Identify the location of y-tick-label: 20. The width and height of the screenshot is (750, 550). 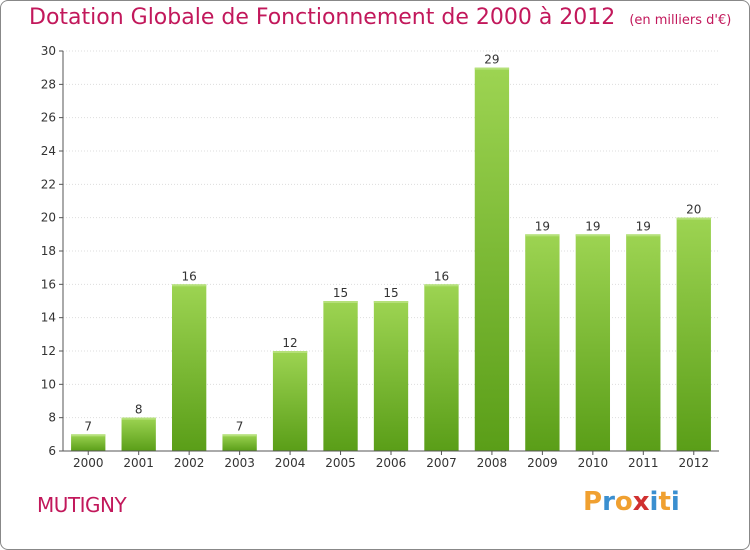
(48, 218).